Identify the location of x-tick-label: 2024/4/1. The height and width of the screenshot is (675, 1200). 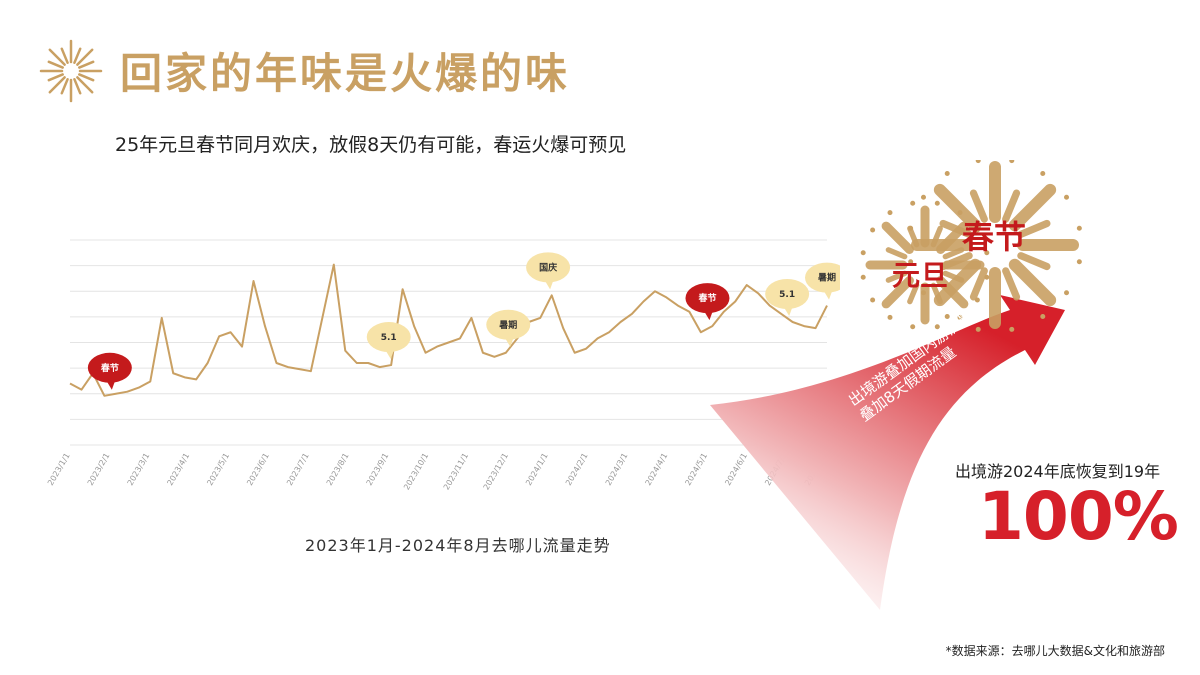
(657, 470).